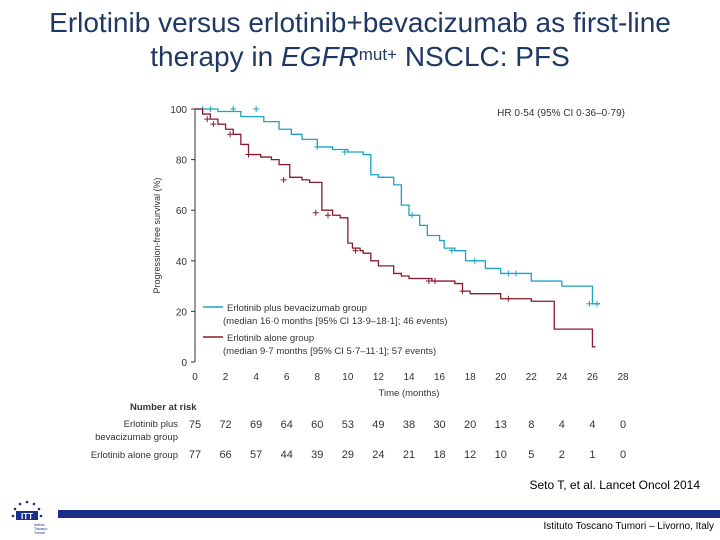 The width and height of the screenshot is (720, 540). Describe the element at coordinates (348, 377) in the screenshot. I see `x-tick-label: 10` at that location.